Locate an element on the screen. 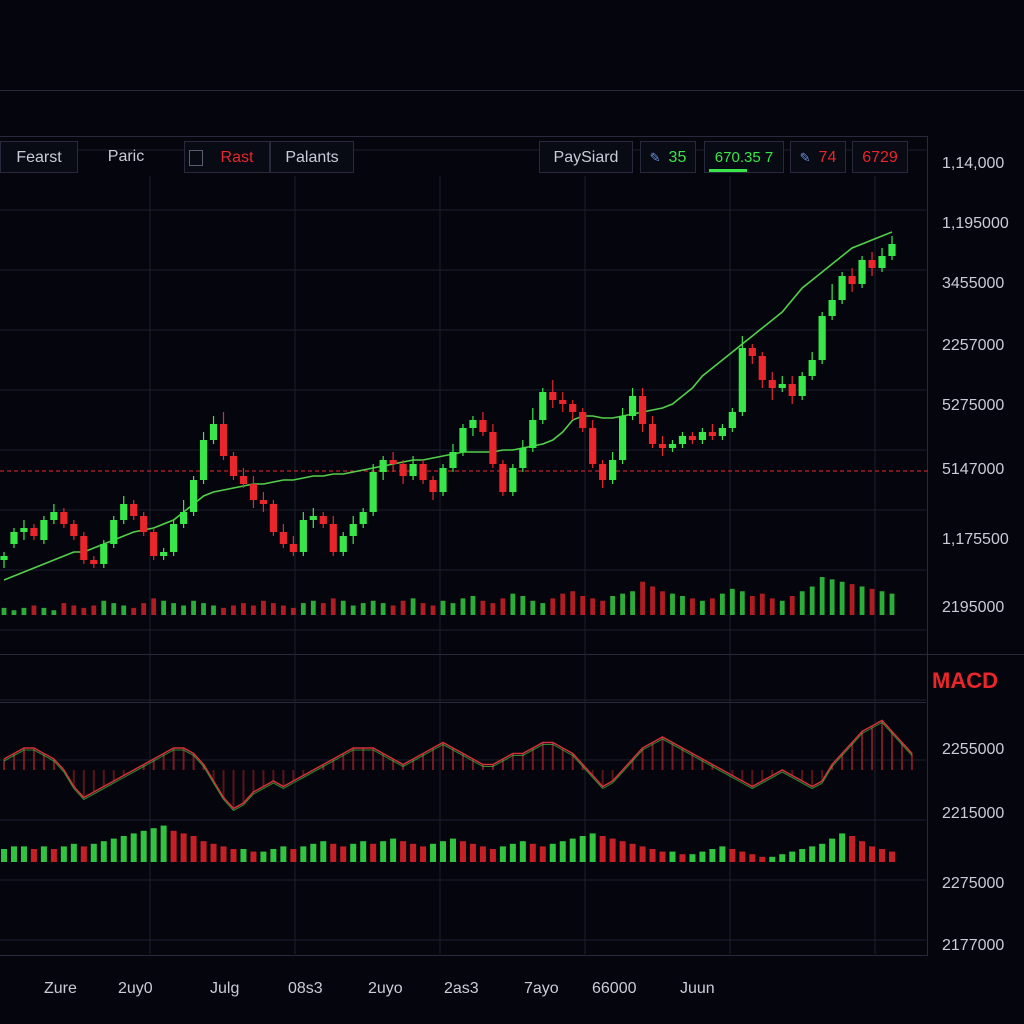 The image size is (1024, 1024). macd-axis-label: 2215000 is located at coordinates (973, 813).